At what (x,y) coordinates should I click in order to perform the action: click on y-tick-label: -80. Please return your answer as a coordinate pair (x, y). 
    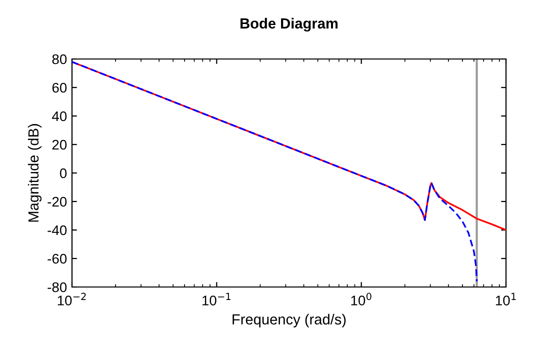
    Looking at the image, I should click on (57, 287).